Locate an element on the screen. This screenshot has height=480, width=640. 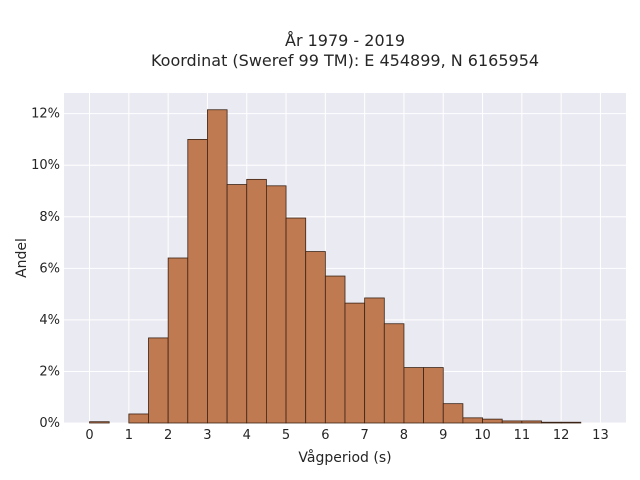
x-tick-label: 10 is located at coordinates (482, 435).